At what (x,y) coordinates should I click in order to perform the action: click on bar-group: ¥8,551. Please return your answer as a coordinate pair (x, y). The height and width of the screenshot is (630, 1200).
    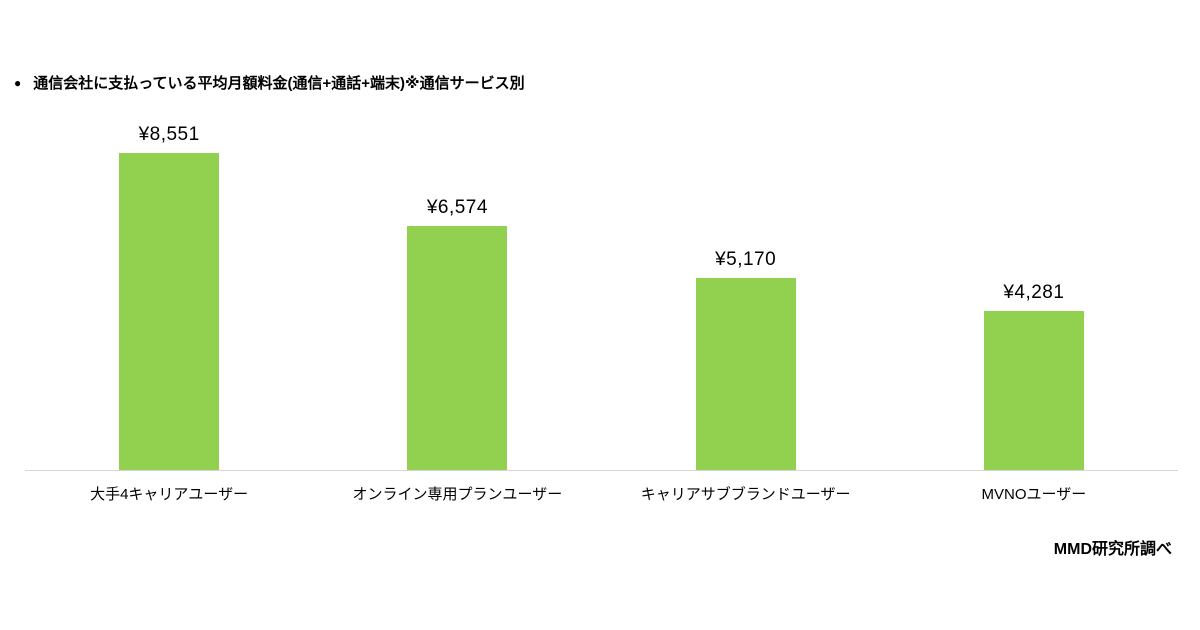
    Looking at the image, I should click on (169, 290).